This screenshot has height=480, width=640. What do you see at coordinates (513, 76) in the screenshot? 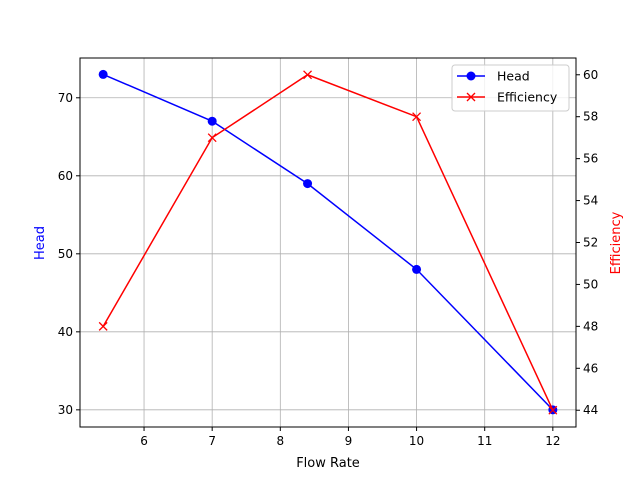
I see `legend-label: Head` at bounding box center [513, 76].